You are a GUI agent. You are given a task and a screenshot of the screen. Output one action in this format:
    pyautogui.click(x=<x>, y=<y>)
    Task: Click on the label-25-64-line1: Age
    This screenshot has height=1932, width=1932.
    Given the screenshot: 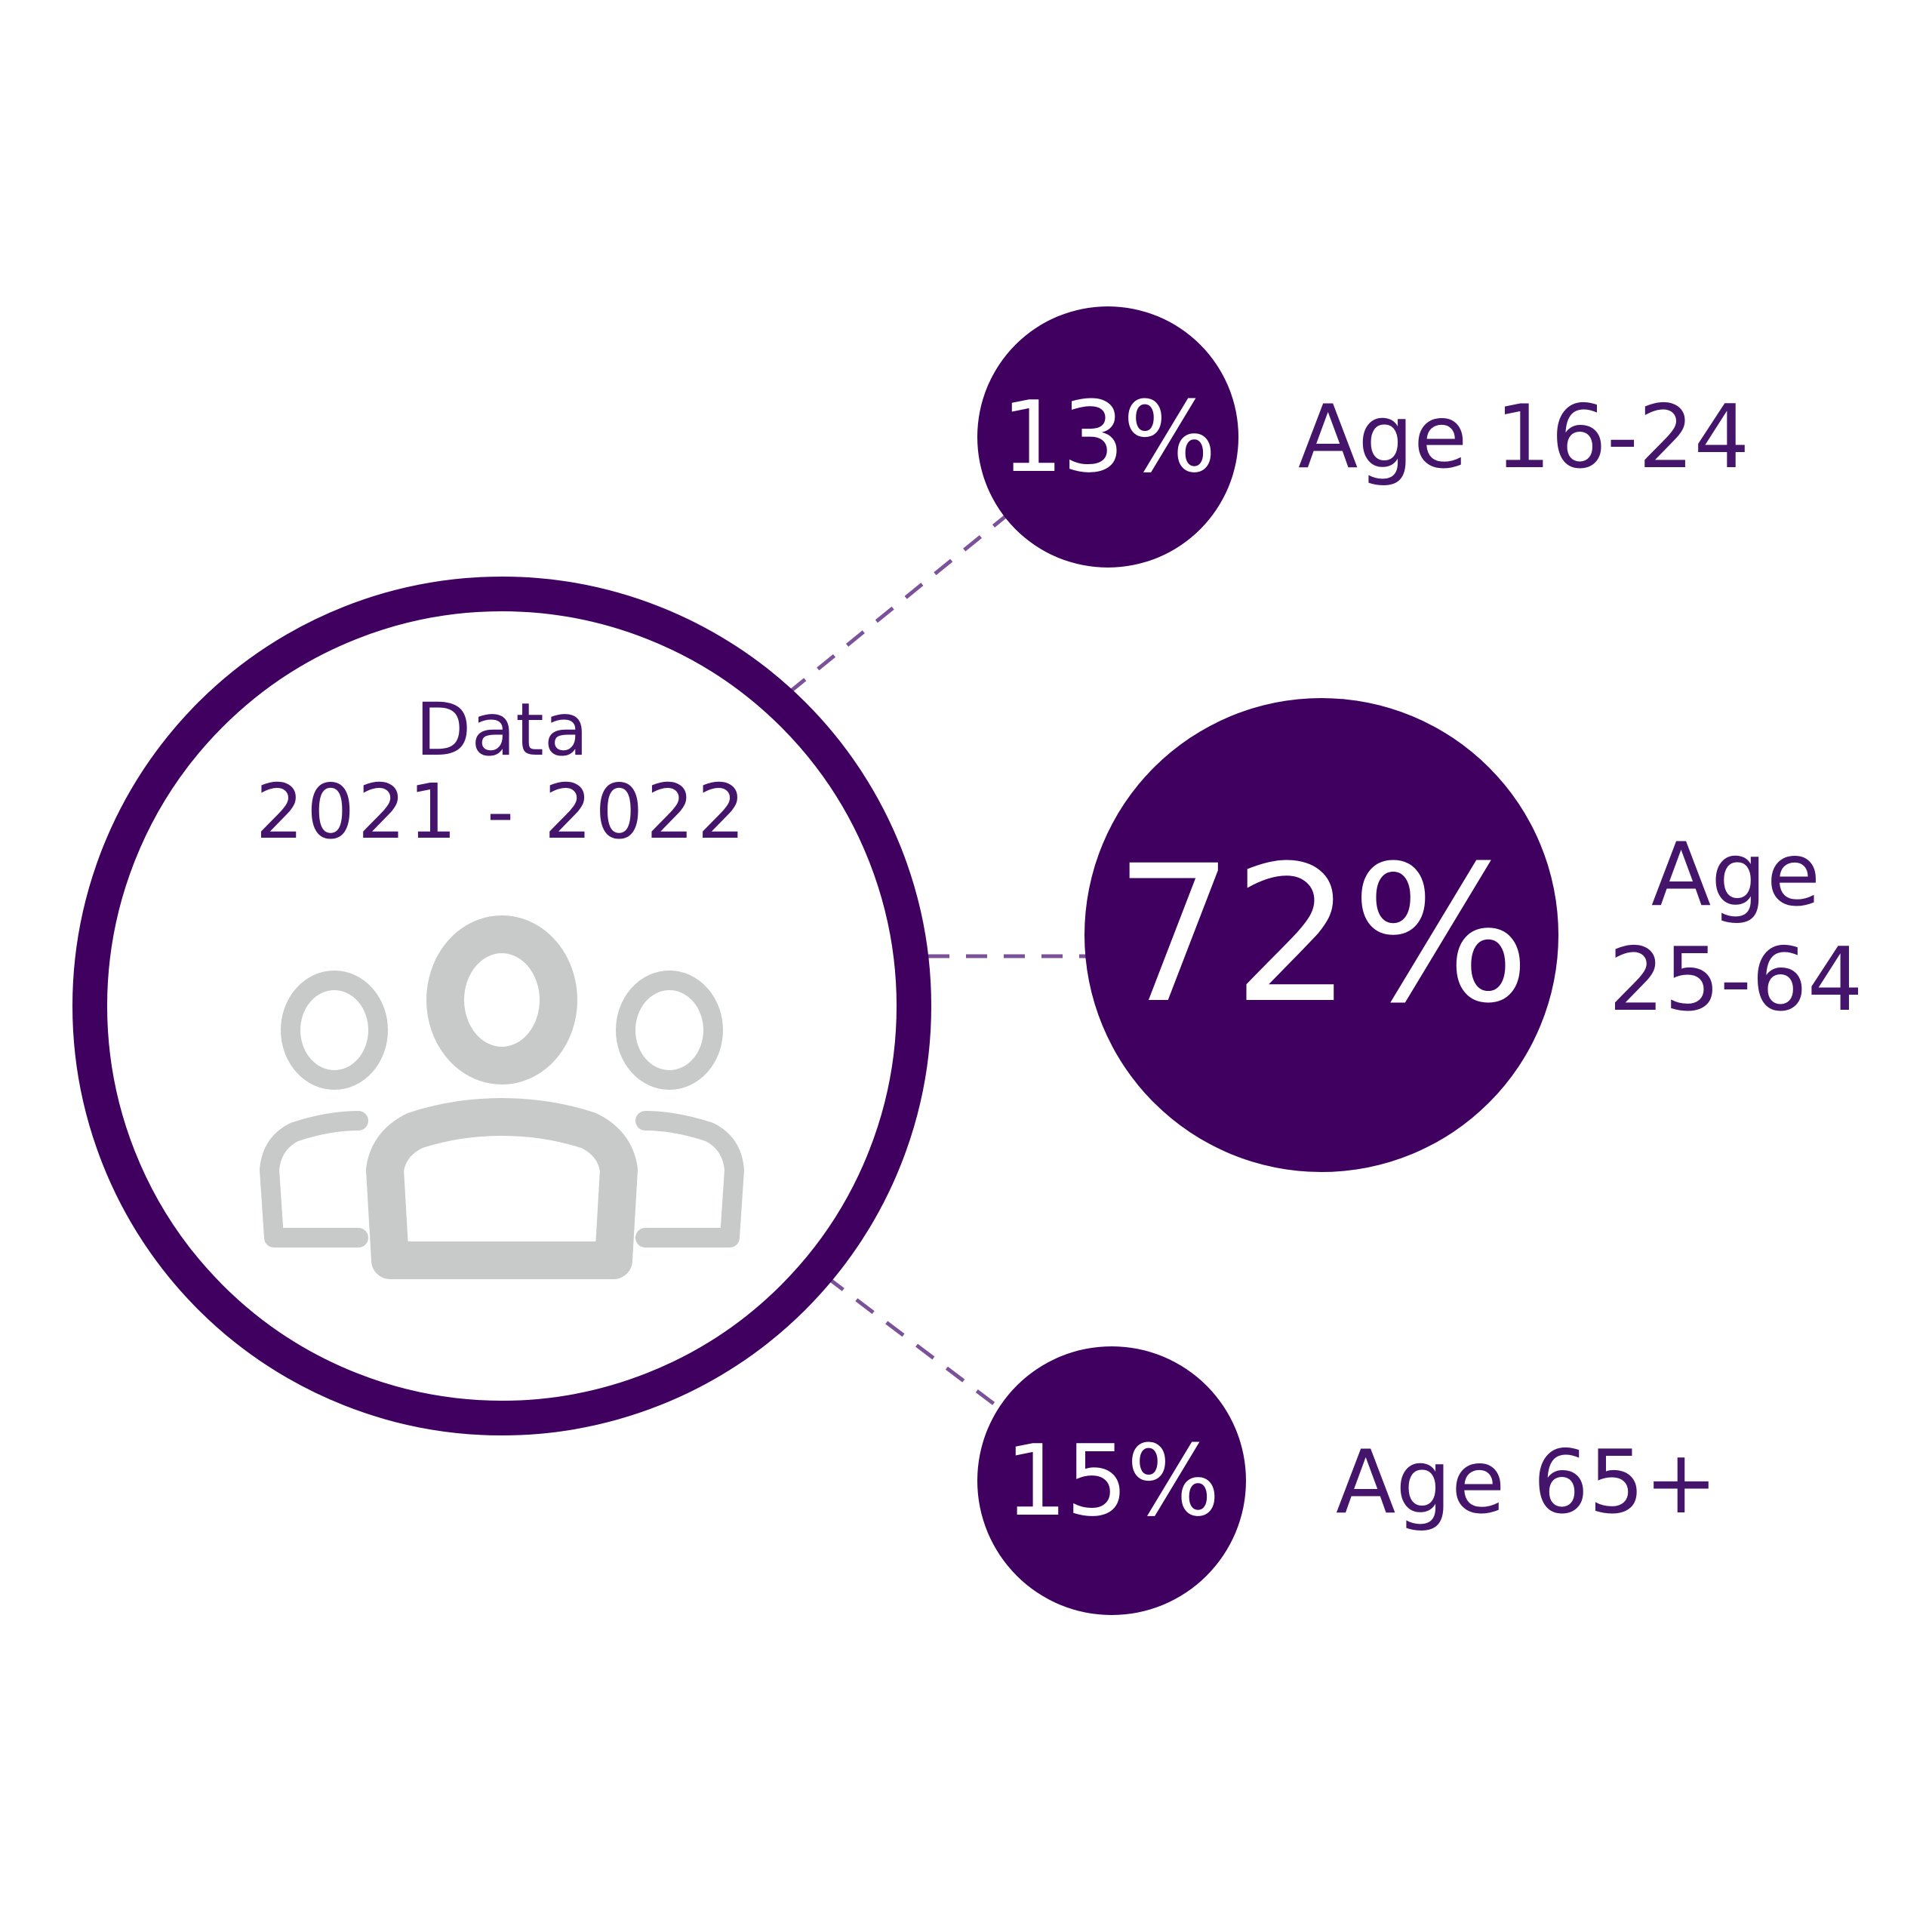 What is the action you would take?
    pyautogui.click(x=1736, y=875)
    